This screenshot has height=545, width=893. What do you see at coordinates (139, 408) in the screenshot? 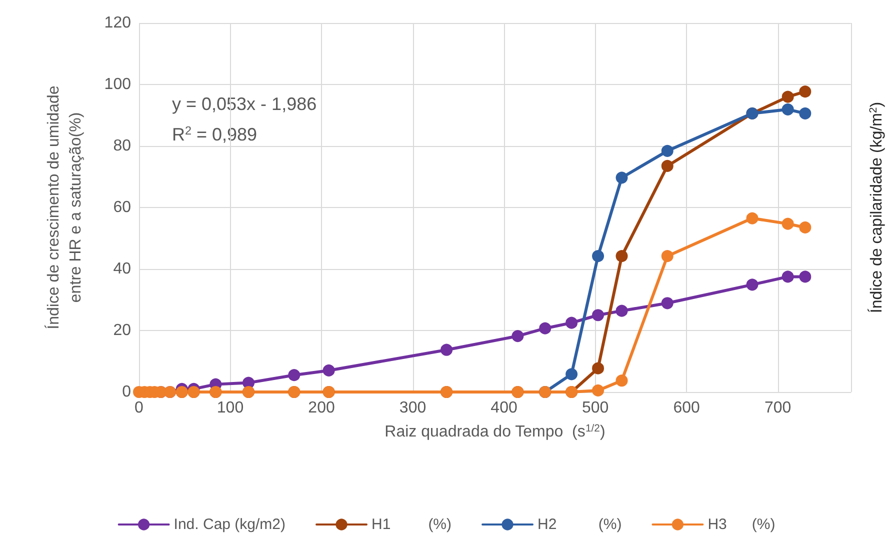
I see `x-tick-label: 0` at bounding box center [139, 408].